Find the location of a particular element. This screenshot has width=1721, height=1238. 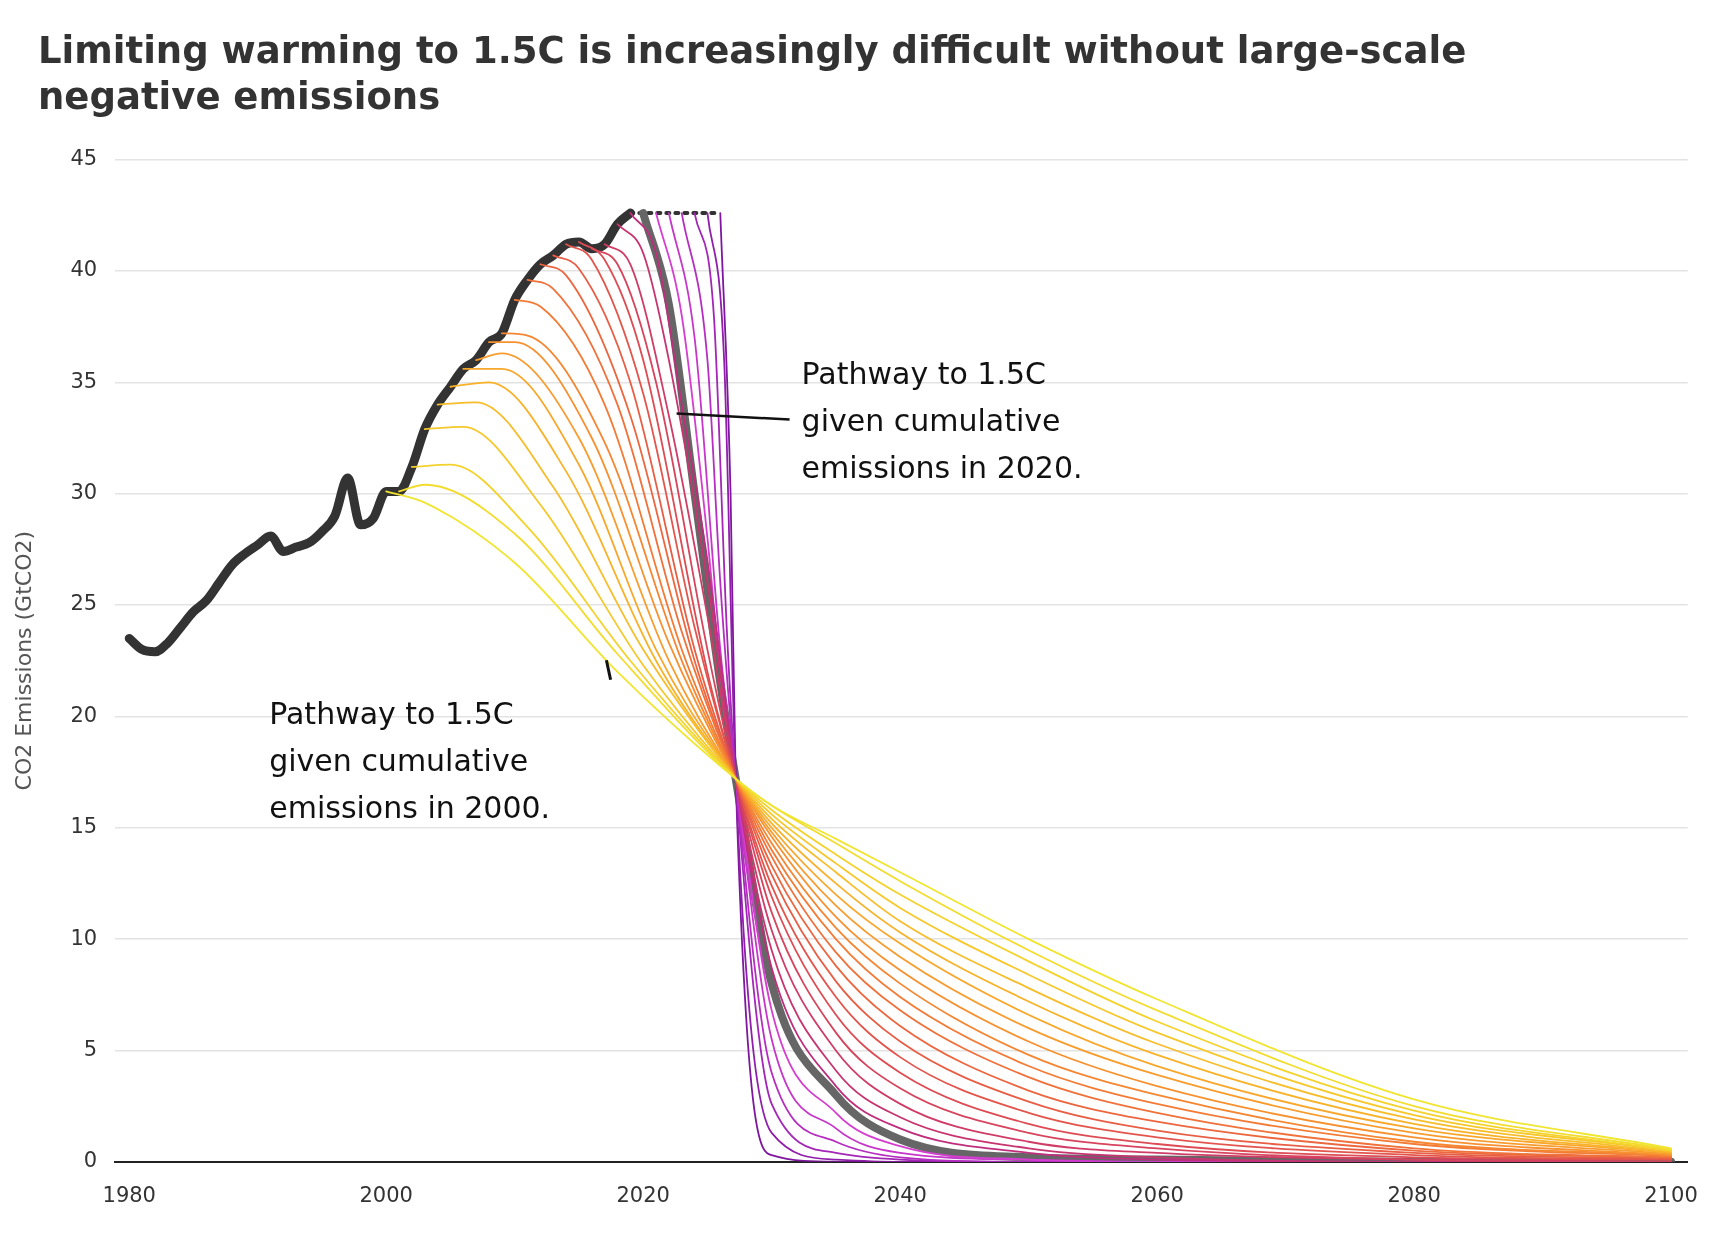

y-axis-title: CO2 Emissions (GtCO2) is located at coordinates (23, 660).